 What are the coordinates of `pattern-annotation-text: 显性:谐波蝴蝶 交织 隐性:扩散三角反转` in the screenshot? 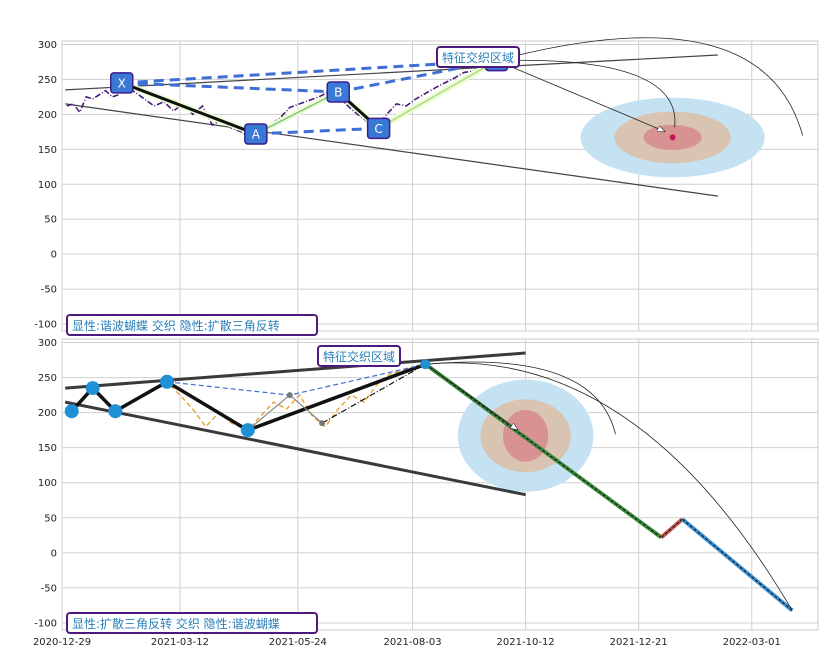 It's located at (176, 325).